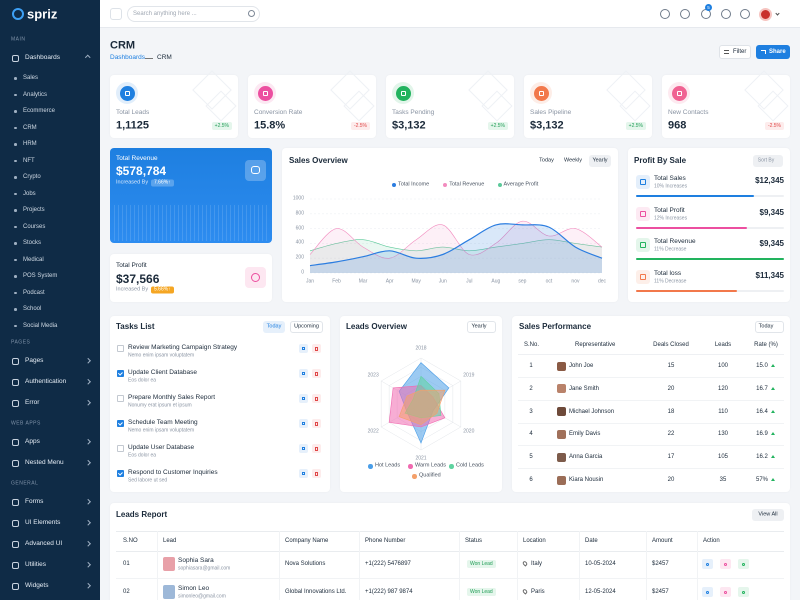  Describe the element at coordinates (37, 585) in the screenshot. I see `menu-item: Widgets` at that location.